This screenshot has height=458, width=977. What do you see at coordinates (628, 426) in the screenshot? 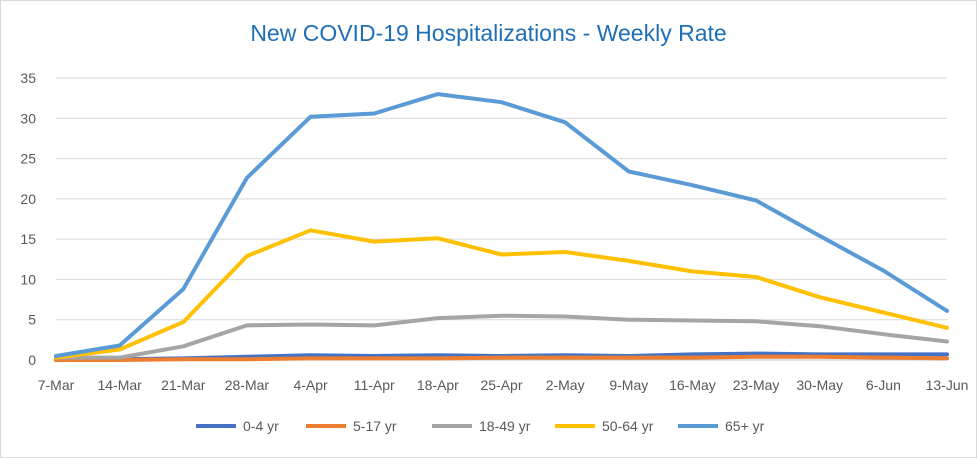
I see `legend-label: 50-64 yr` at bounding box center [628, 426].